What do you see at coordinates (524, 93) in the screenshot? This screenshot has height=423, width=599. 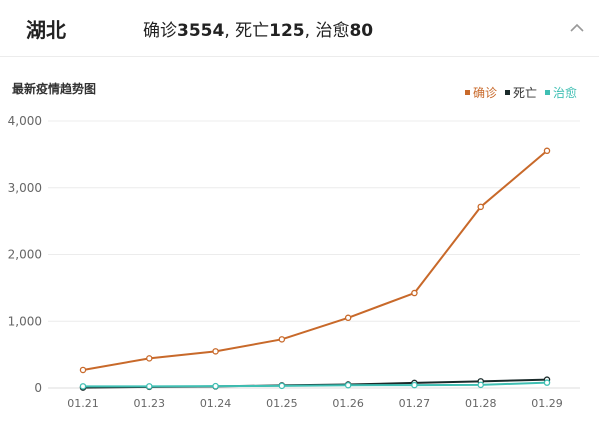 I see `legend-label: 死亡` at bounding box center [524, 93].